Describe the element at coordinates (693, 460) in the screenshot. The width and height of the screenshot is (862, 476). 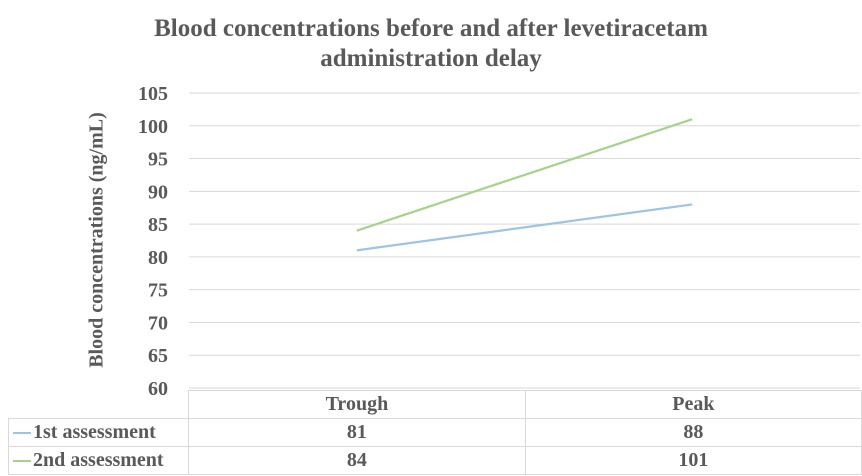
I see `table-cell-series-2-peak: 101` at that location.